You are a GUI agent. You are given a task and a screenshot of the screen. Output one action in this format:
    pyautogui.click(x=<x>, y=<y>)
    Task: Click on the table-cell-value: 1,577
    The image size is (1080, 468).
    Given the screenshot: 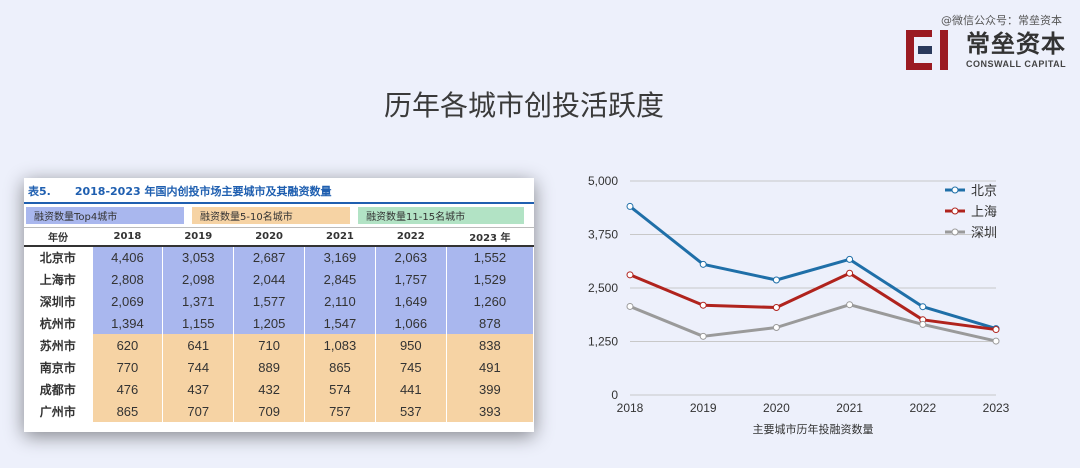 What is the action you would take?
    pyautogui.click(x=269, y=301)
    